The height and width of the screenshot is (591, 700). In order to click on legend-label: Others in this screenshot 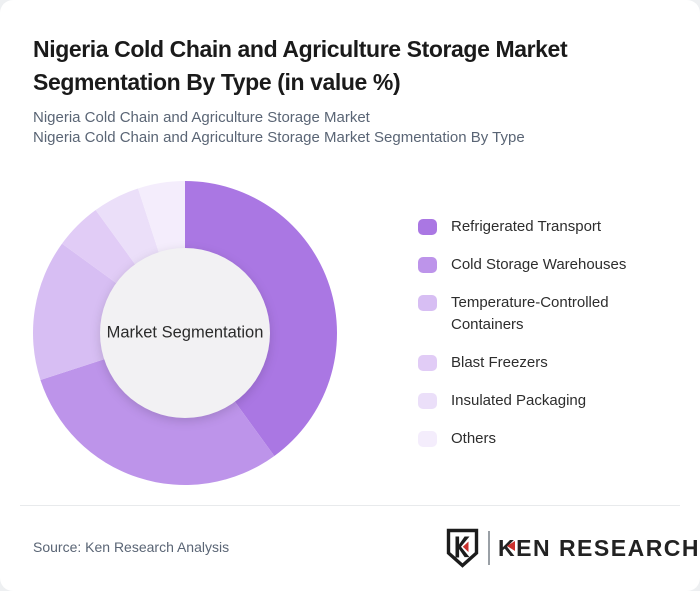, I will do `click(474, 438)`.